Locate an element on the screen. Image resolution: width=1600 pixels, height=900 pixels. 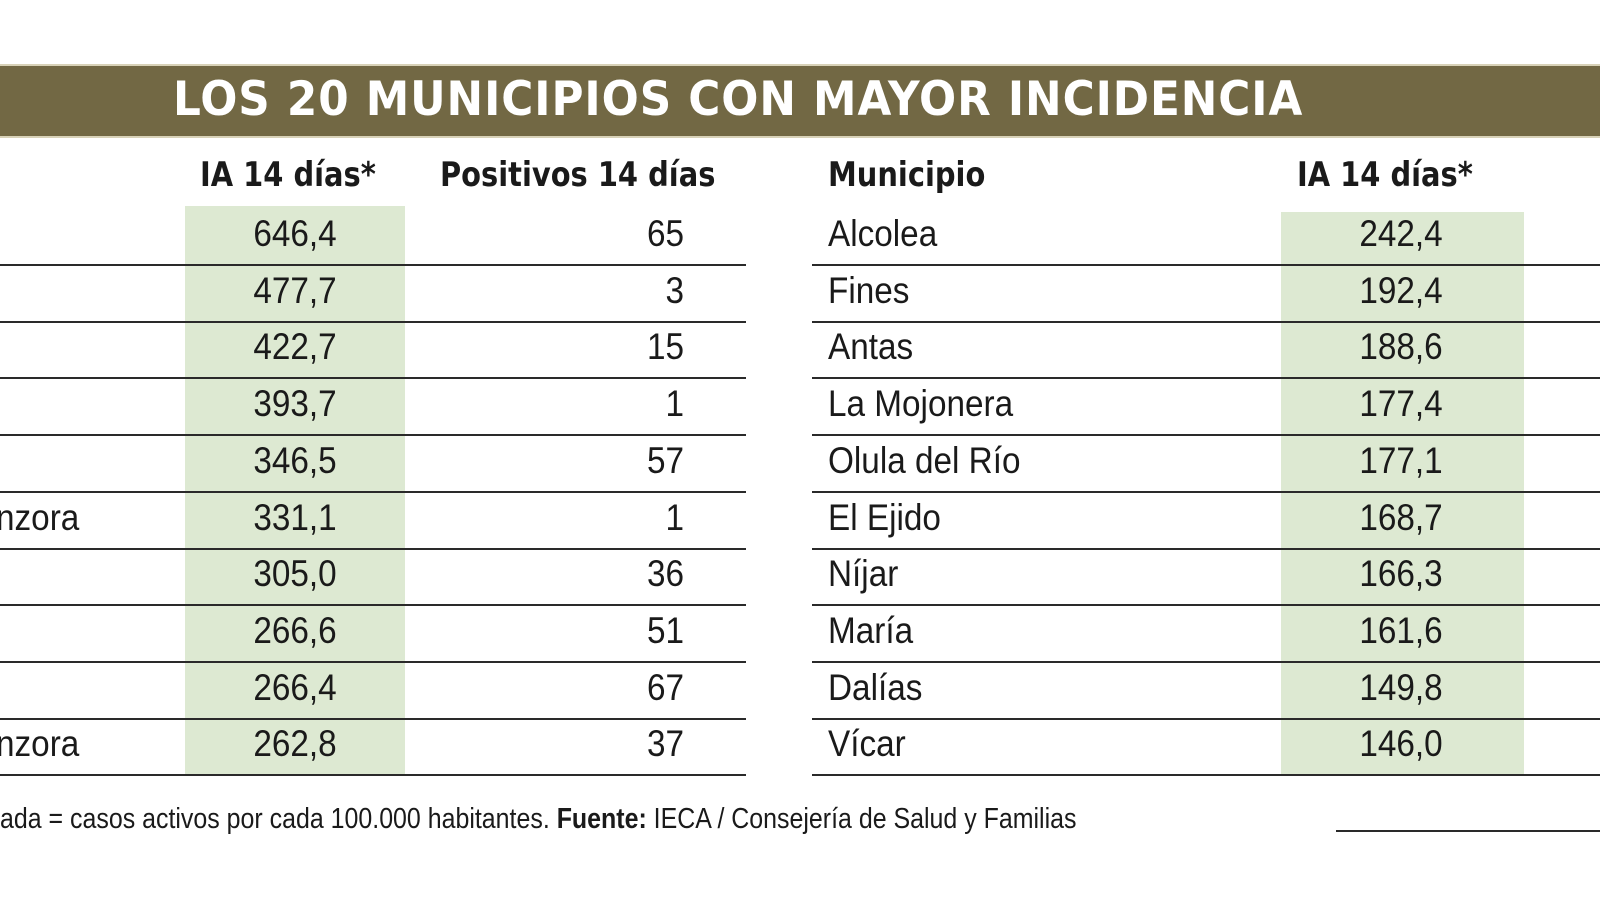
left-positivos-cell: 15 is located at coordinates (665, 347).